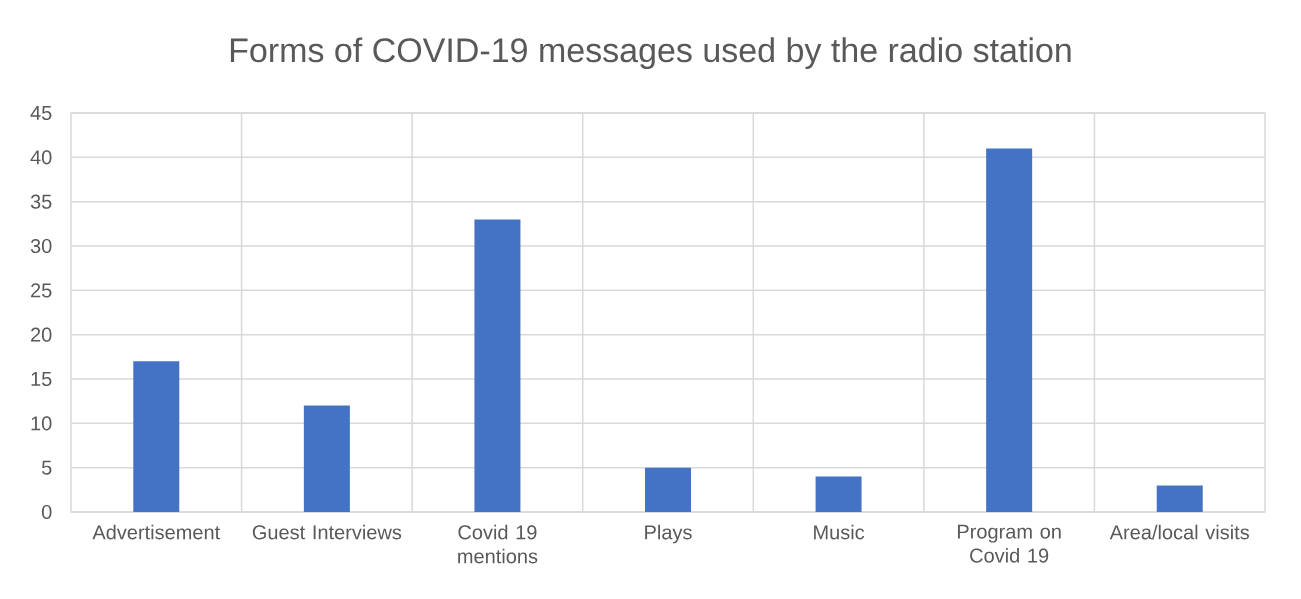 The image size is (1301, 599). I want to click on y-tick-label: 10, so click(41, 423).